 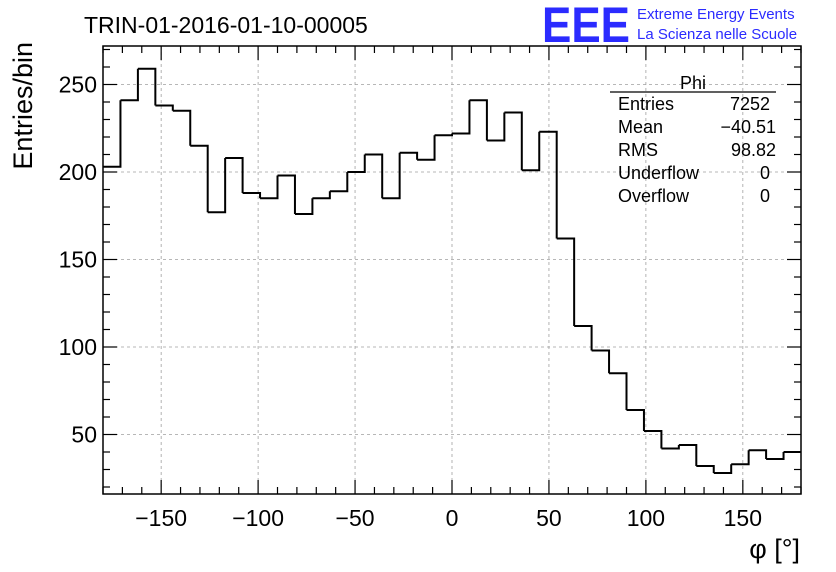 What do you see at coordinates (226, 25) in the screenshot?
I see `chart-title: TRIN-01-2016-01-10-00005` at bounding box center [226, 25].